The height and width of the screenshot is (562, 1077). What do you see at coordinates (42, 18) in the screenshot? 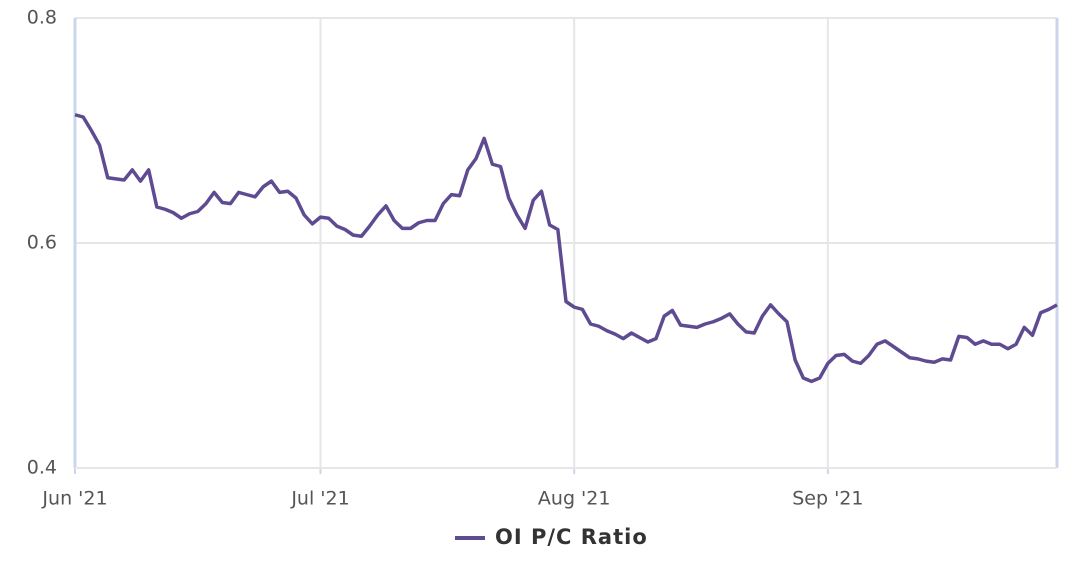
I see `y-tick-label: 0.8` at bounding box center [42, 18].